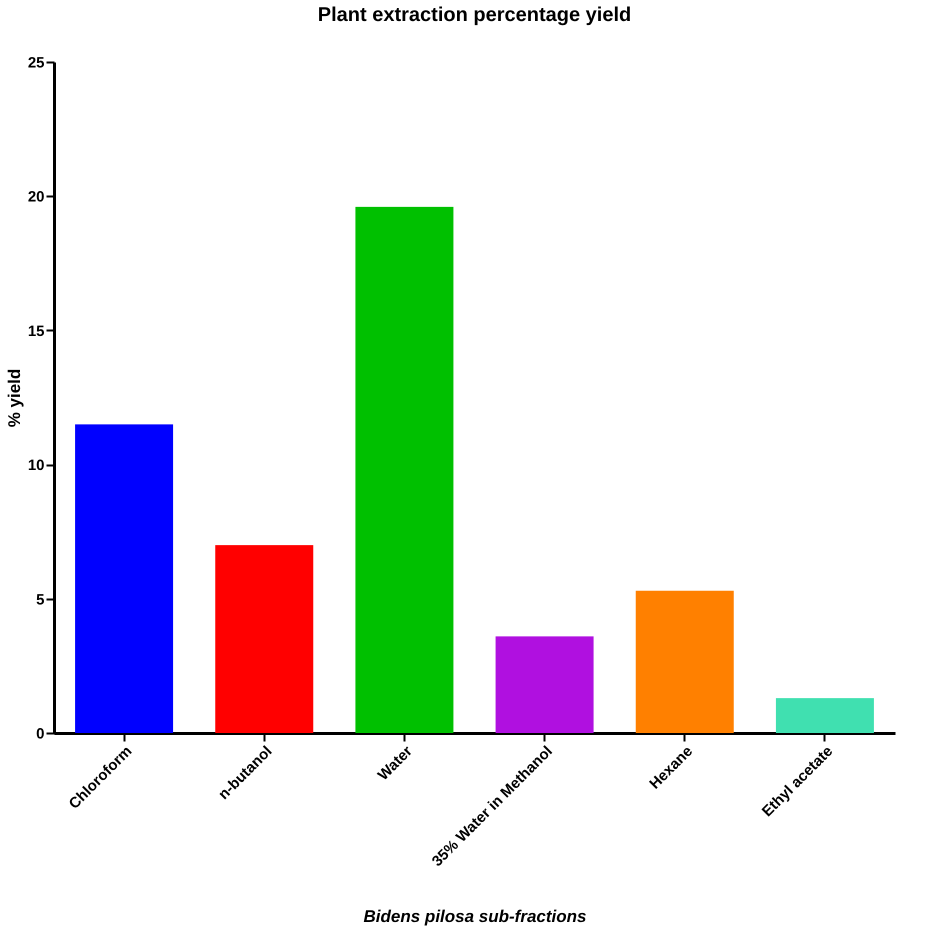 The height and width of the screenshot is (951, 929). What do you see at coordinates (36, 197) in the screenshot?
I see `y-tick-label: 20` at bounding box center [36, 197].